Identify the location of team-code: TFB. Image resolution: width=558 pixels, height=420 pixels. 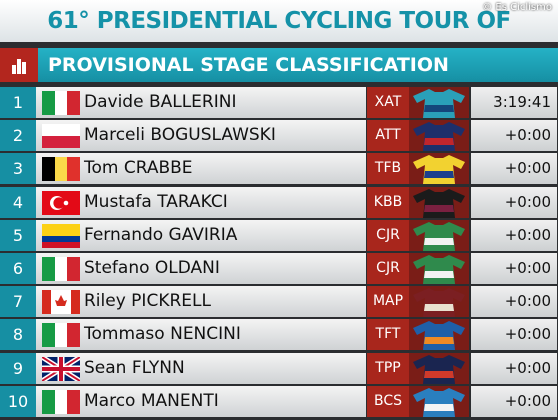
(388, 169).